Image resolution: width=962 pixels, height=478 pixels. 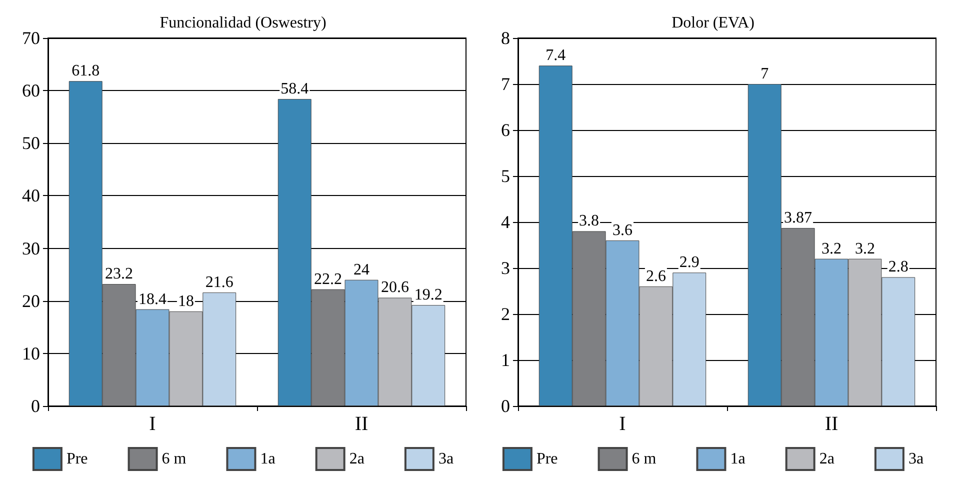 What do you see at coordinates (798, 217) in the screenshot?
I see `data-label: 3.87` at bounding box center [798, 217].